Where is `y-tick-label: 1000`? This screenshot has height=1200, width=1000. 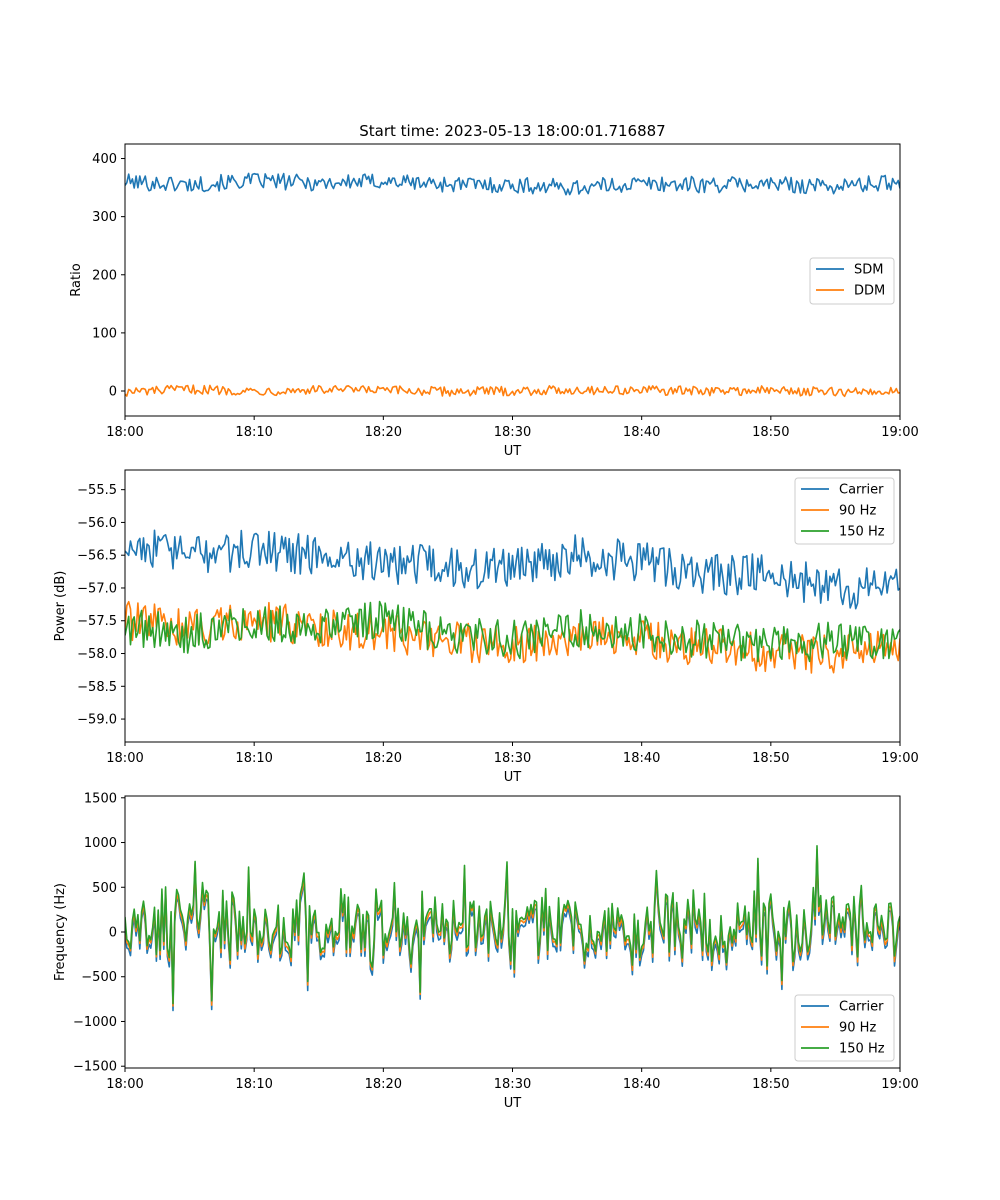 y-tick-label: 1000 is located at coordinates (100, 843).